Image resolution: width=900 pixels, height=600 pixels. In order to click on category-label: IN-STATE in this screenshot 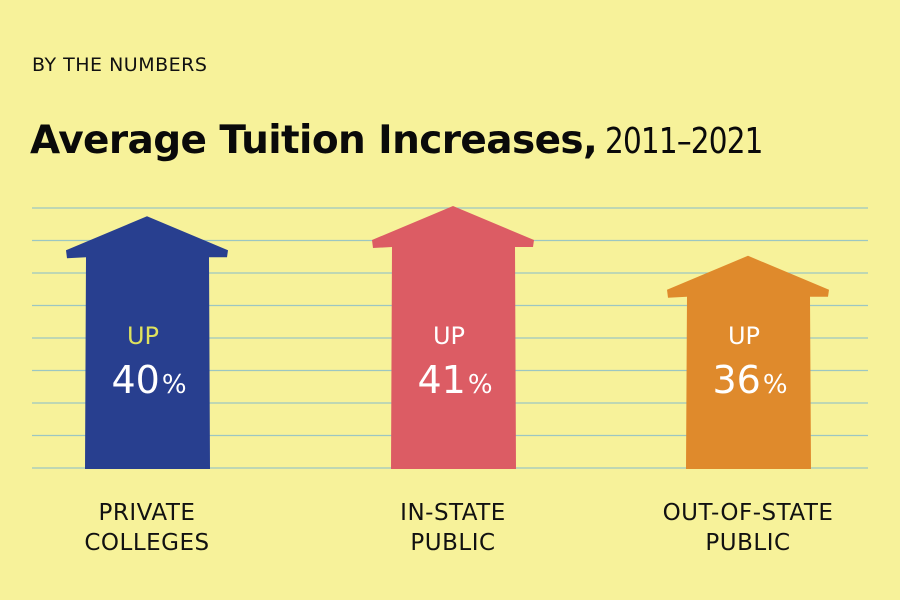, I will do `click(453, 513)`.